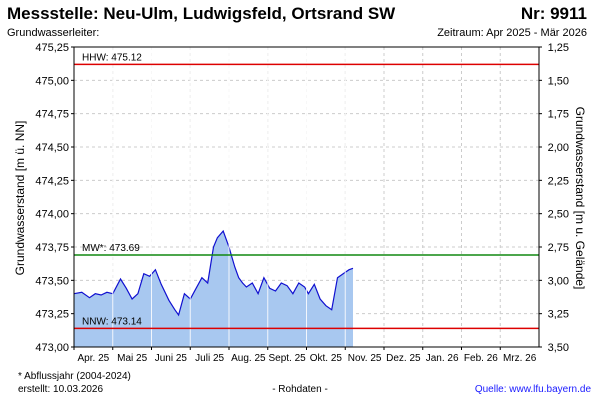 The image size is (600, 400). Describe the element at coordinates (171, 358) in the screenshot. I see `x-tick-label: Juni 25` at that location.